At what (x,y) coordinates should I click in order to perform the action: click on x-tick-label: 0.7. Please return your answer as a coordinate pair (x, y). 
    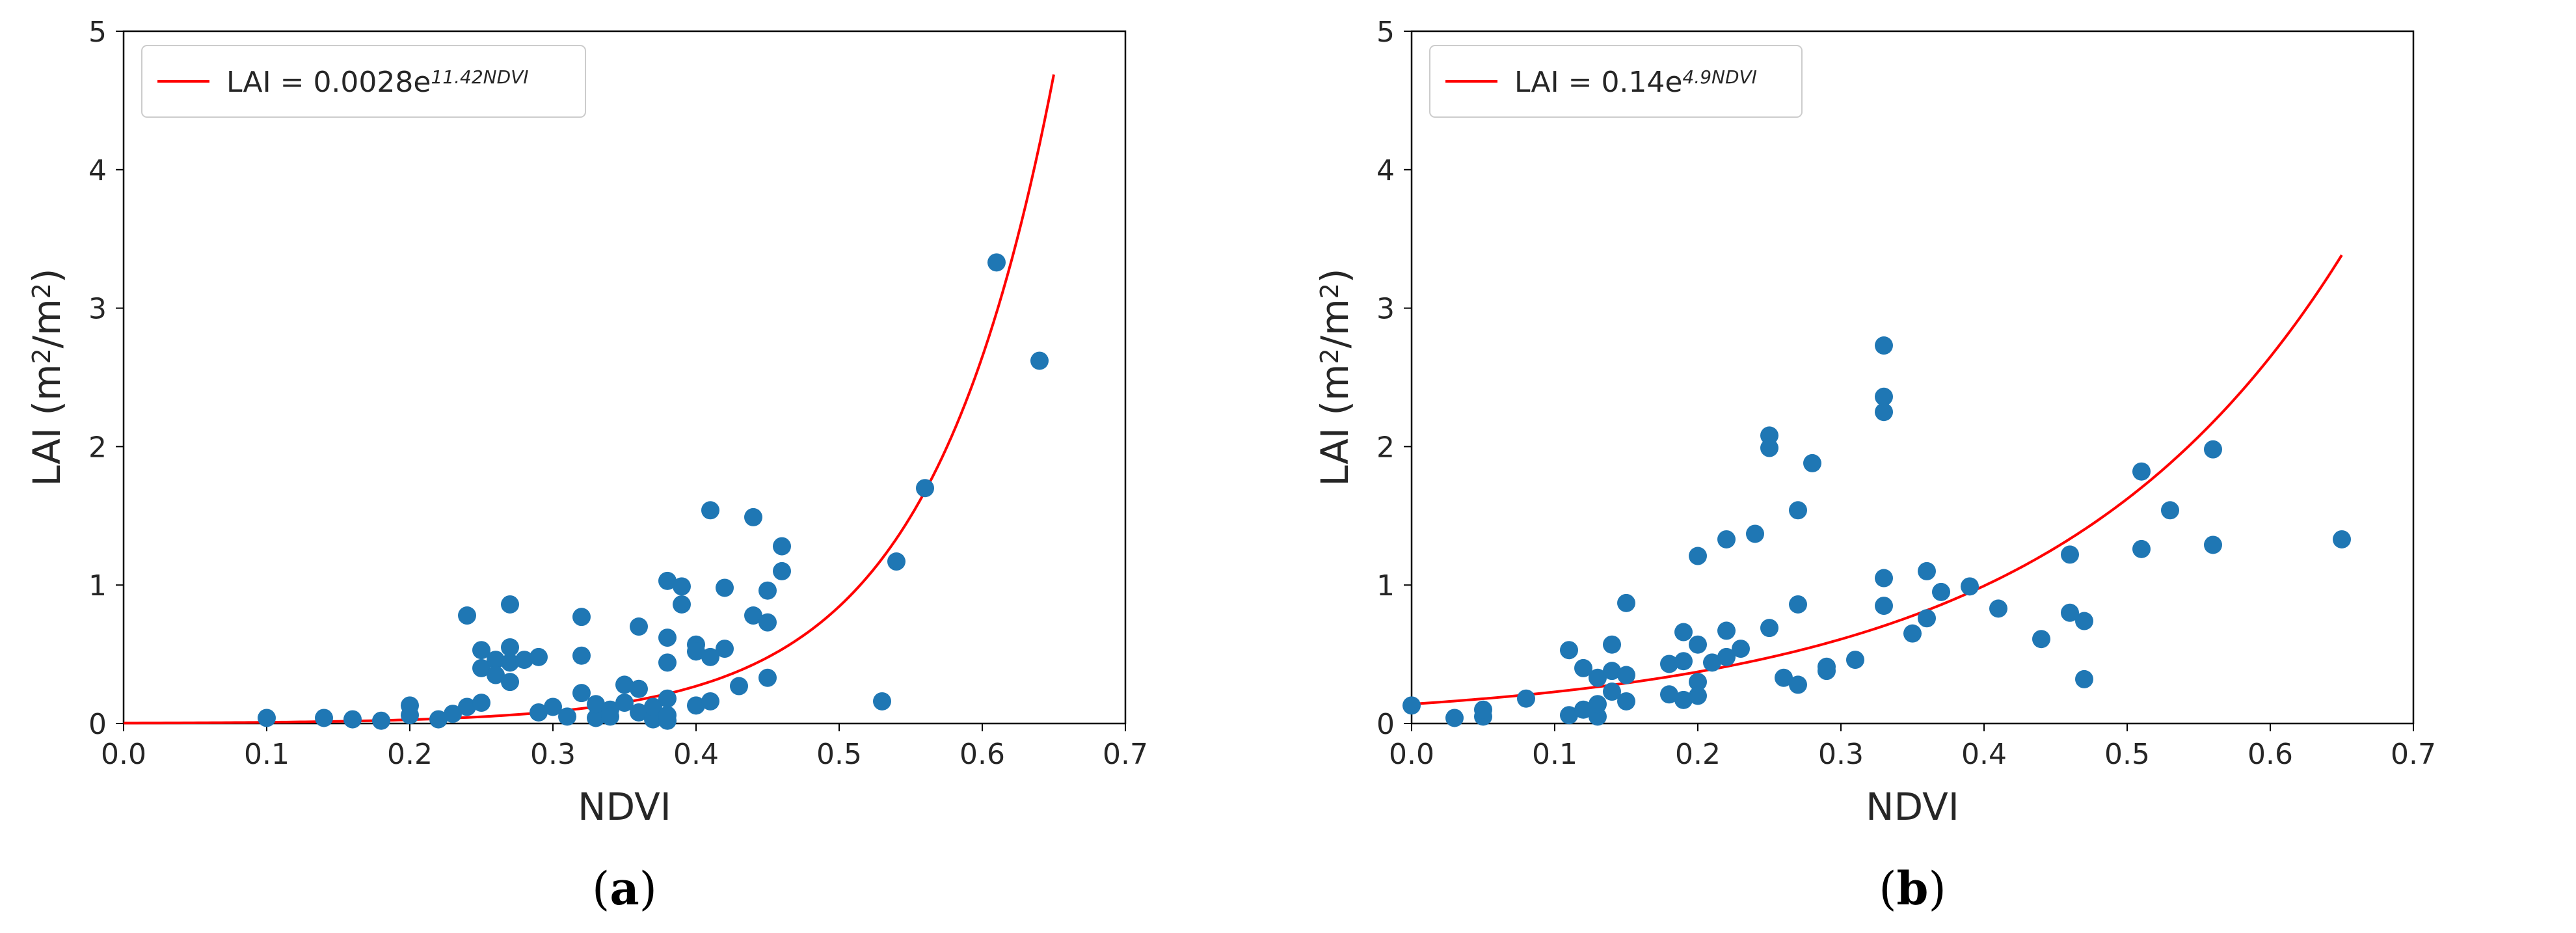
    Looking at the image, I should click on (1125, 754).